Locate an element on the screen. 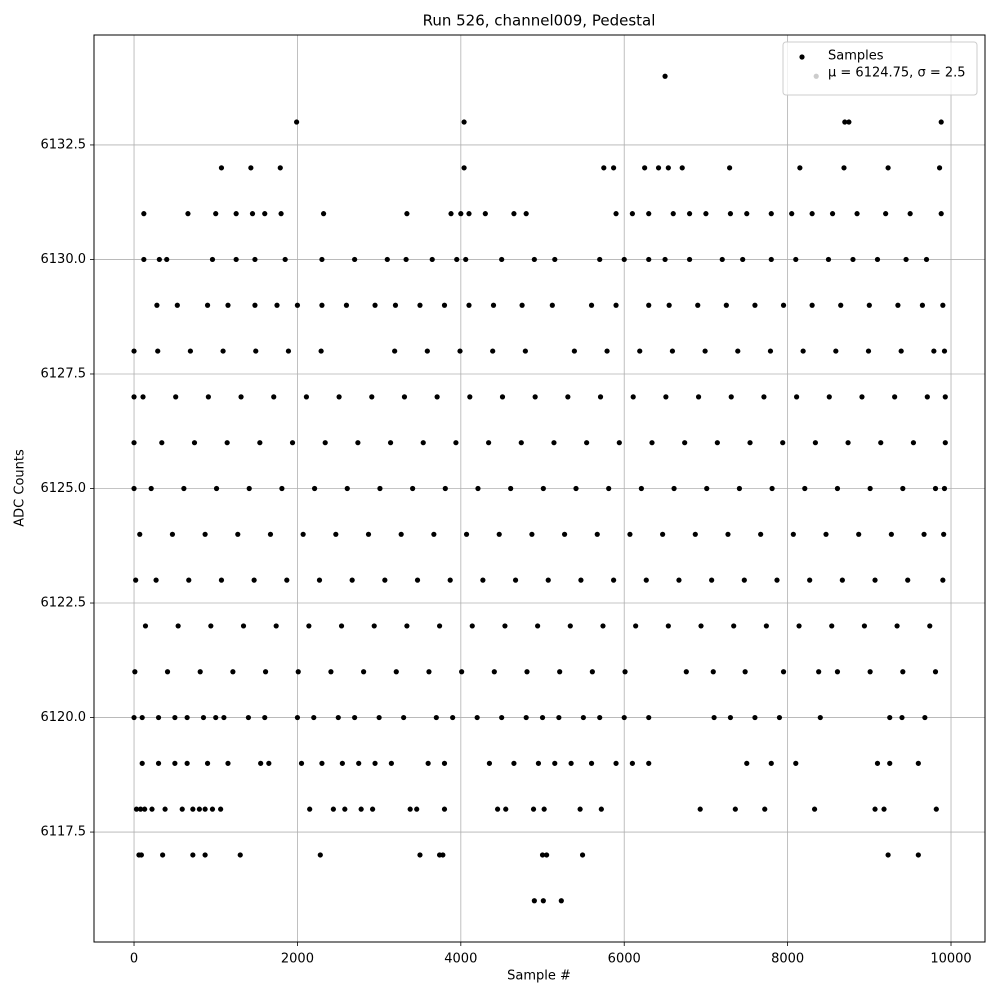  legend-box is located at coordinates (880, 68).